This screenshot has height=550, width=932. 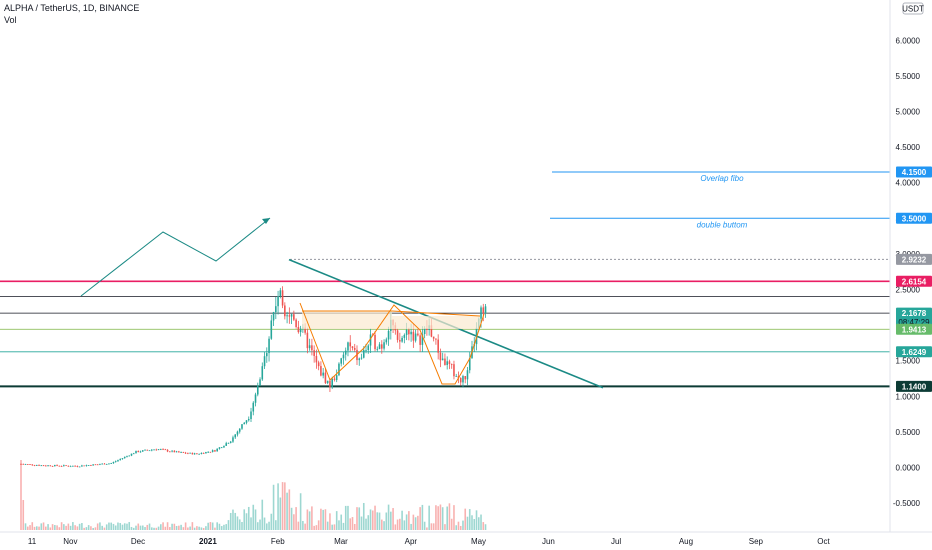 I want to click on y-tick-label: 4.5000, so click(x=908, y=147).